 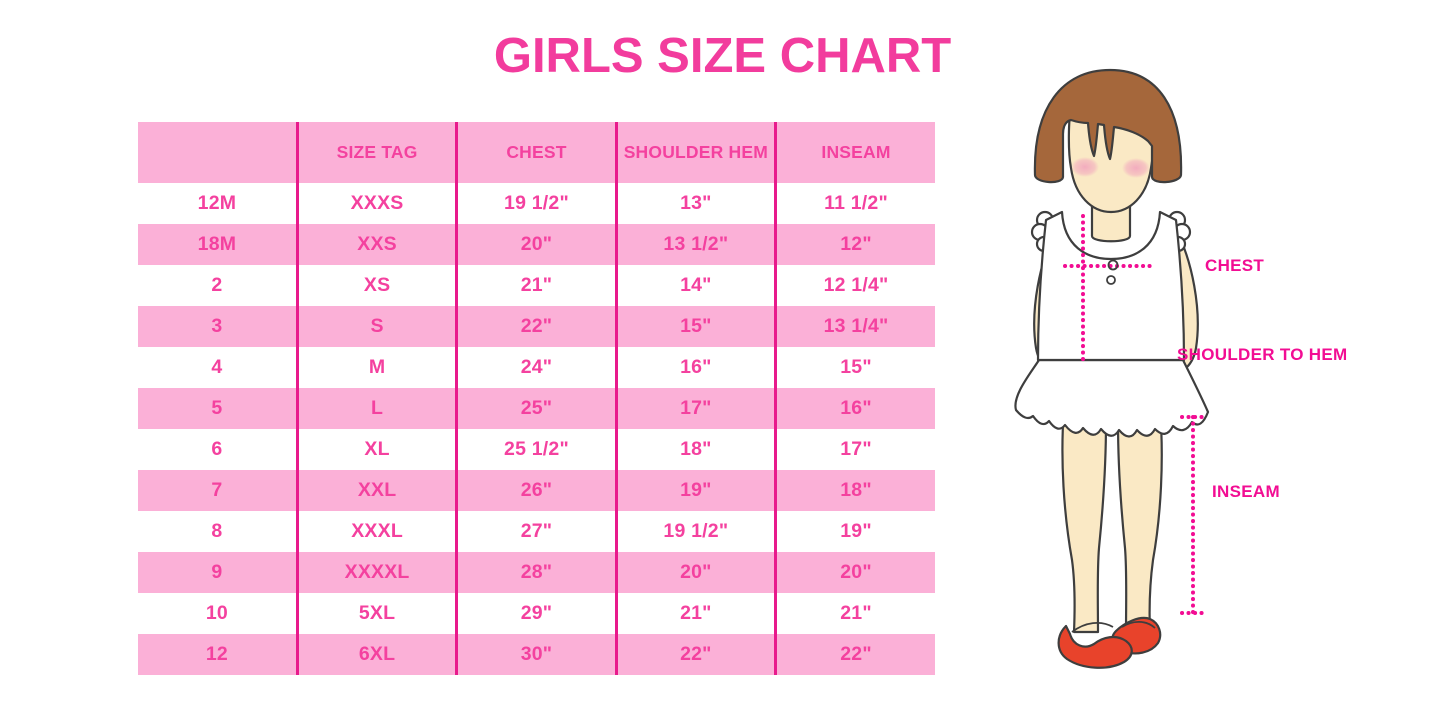 I want to click on page-title: GIRLS SIZE CHART, so click(x=722, y=56).